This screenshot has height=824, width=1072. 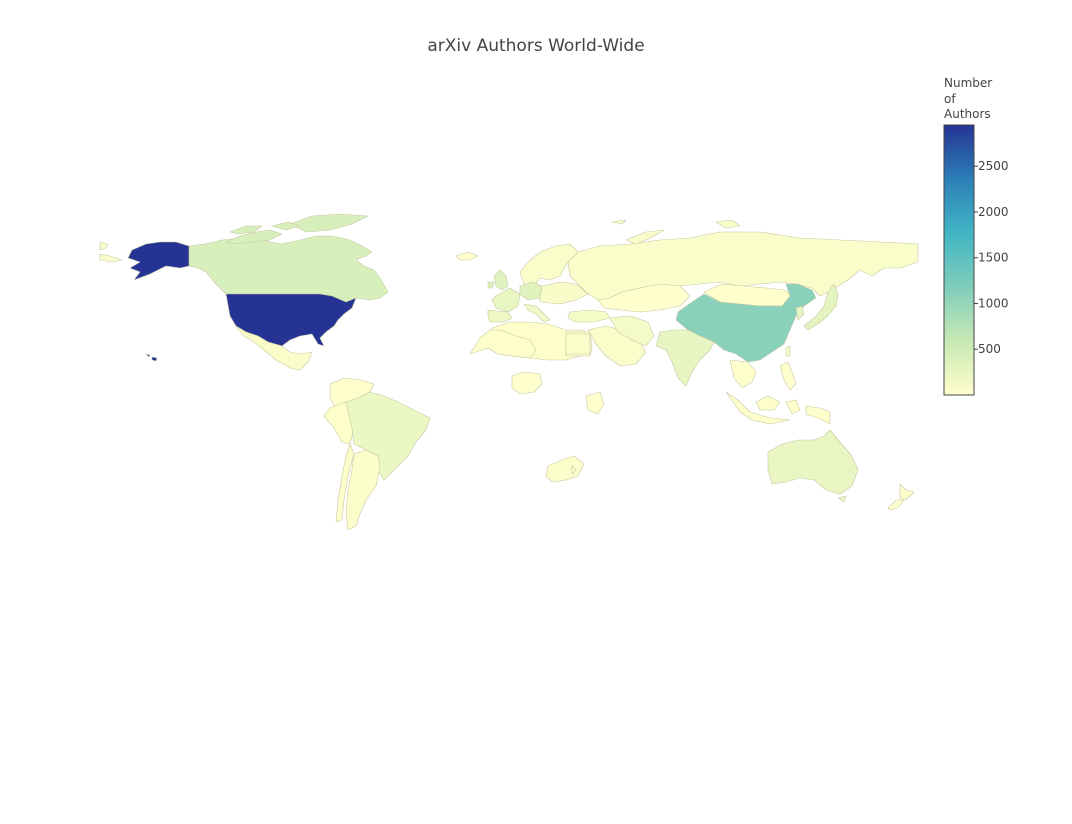 I want to click on region-united-kingdom, so click(x=498, y=280).